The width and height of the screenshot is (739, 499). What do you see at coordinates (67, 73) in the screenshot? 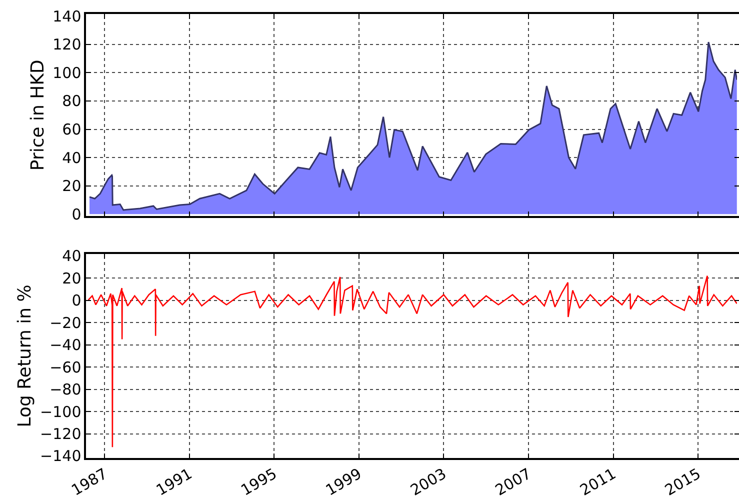
I see `y-tick-label: 100` at bounding box center [67, 73].